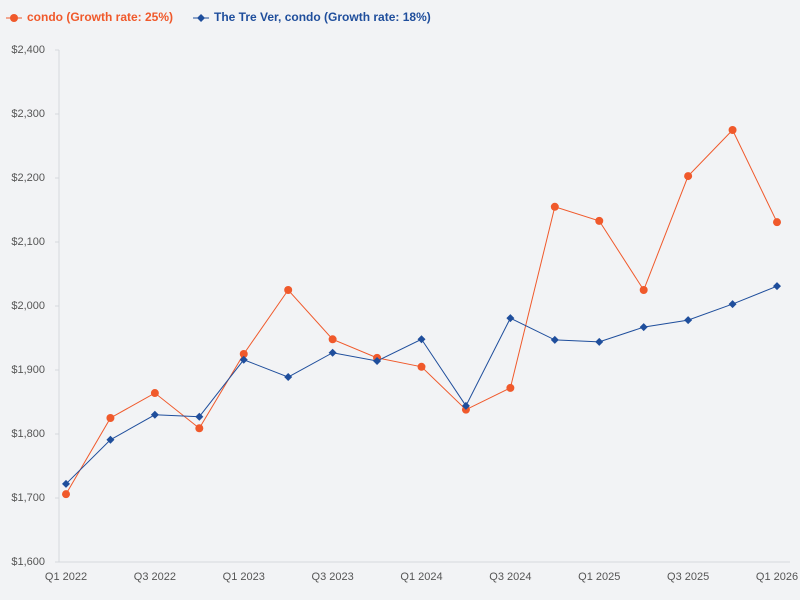  I want to click on y-tick-label: $2,000, so click(28, 306).